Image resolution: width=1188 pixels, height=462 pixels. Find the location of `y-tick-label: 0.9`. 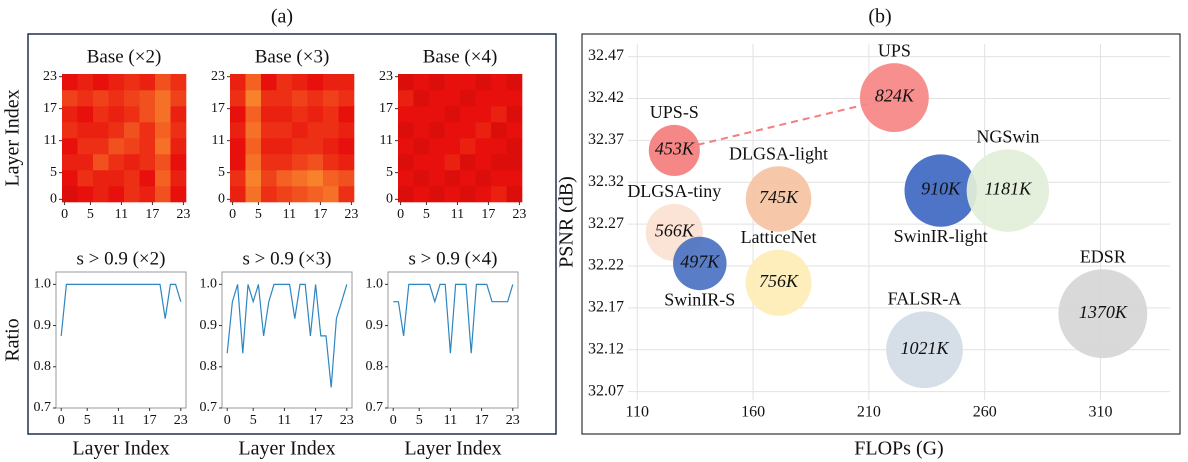

y-tick-label: 0.9 is located at coordinates (209, 325).